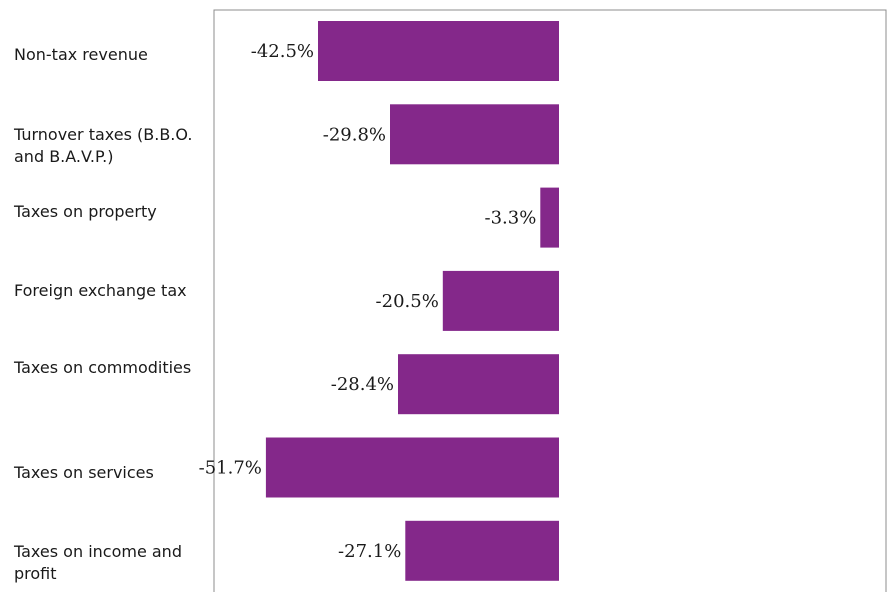 The width and height of the screenshot is (888, 592). I want to click on data-label: -20.5%, so click(407, 301).